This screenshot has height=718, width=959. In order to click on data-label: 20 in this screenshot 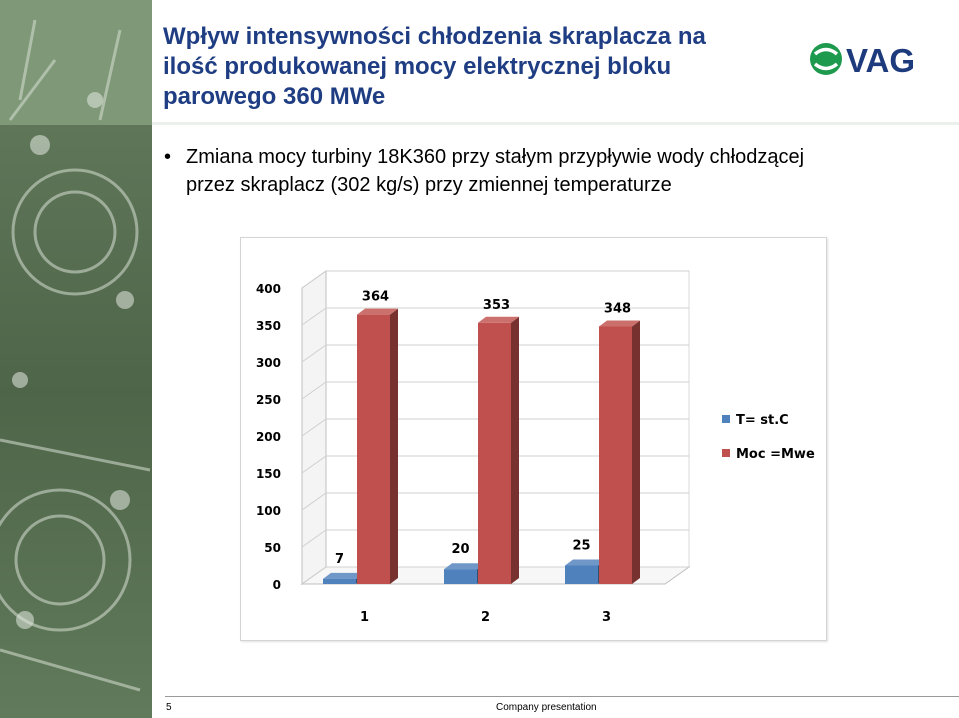, I will do `click(460, 549)`.